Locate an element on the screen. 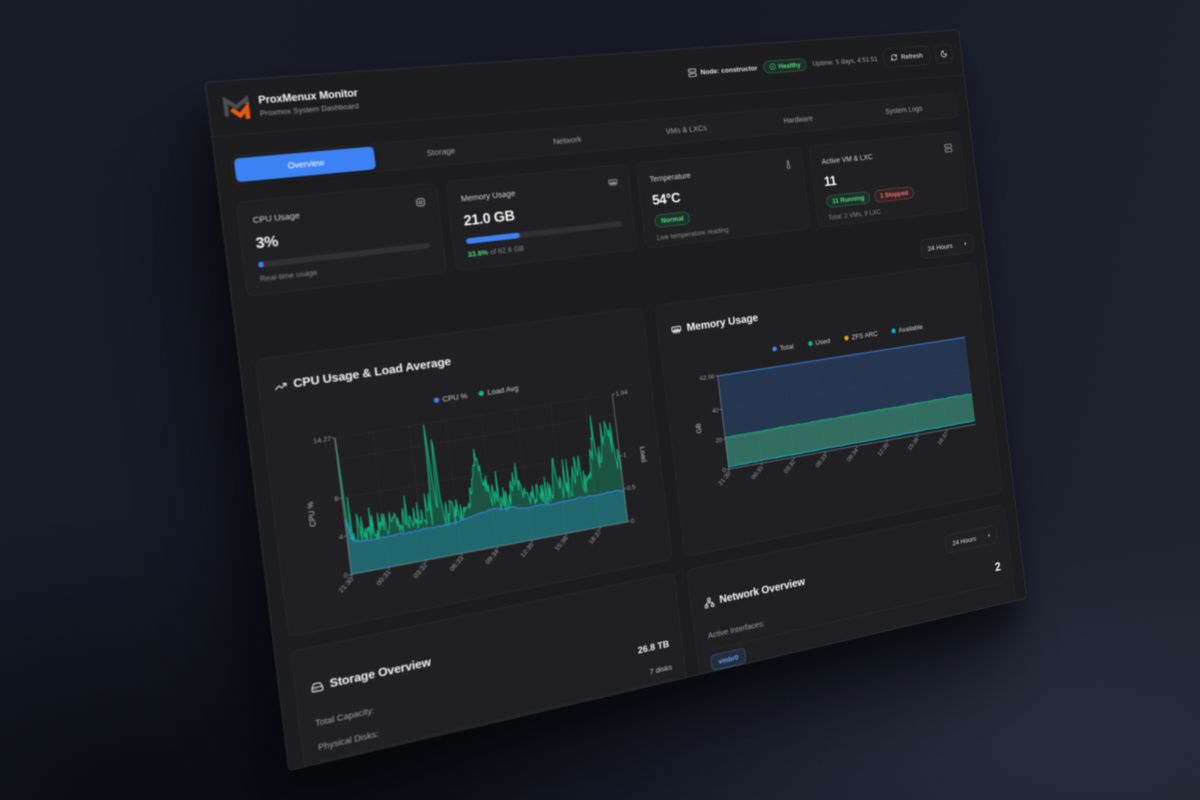 This screenshot has width=1200, height=800. svg-text: 1 is located at coordinates (625, 455).